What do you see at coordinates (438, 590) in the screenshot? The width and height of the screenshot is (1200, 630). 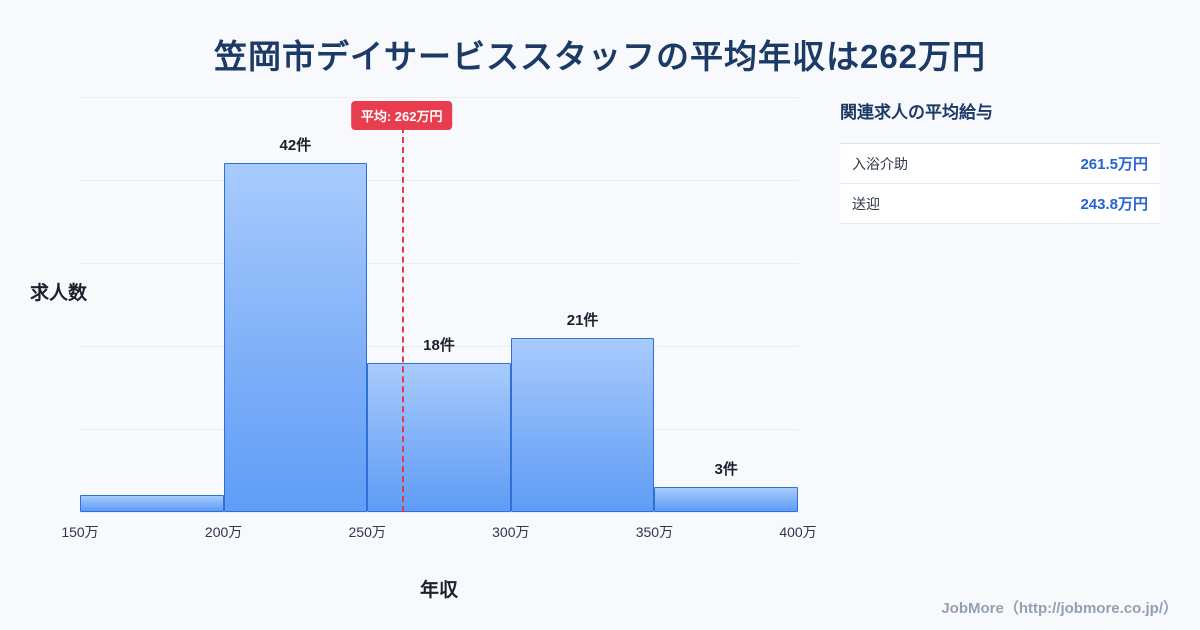 I see `x-axis-label: 年収` at bounding box center [438, 590].